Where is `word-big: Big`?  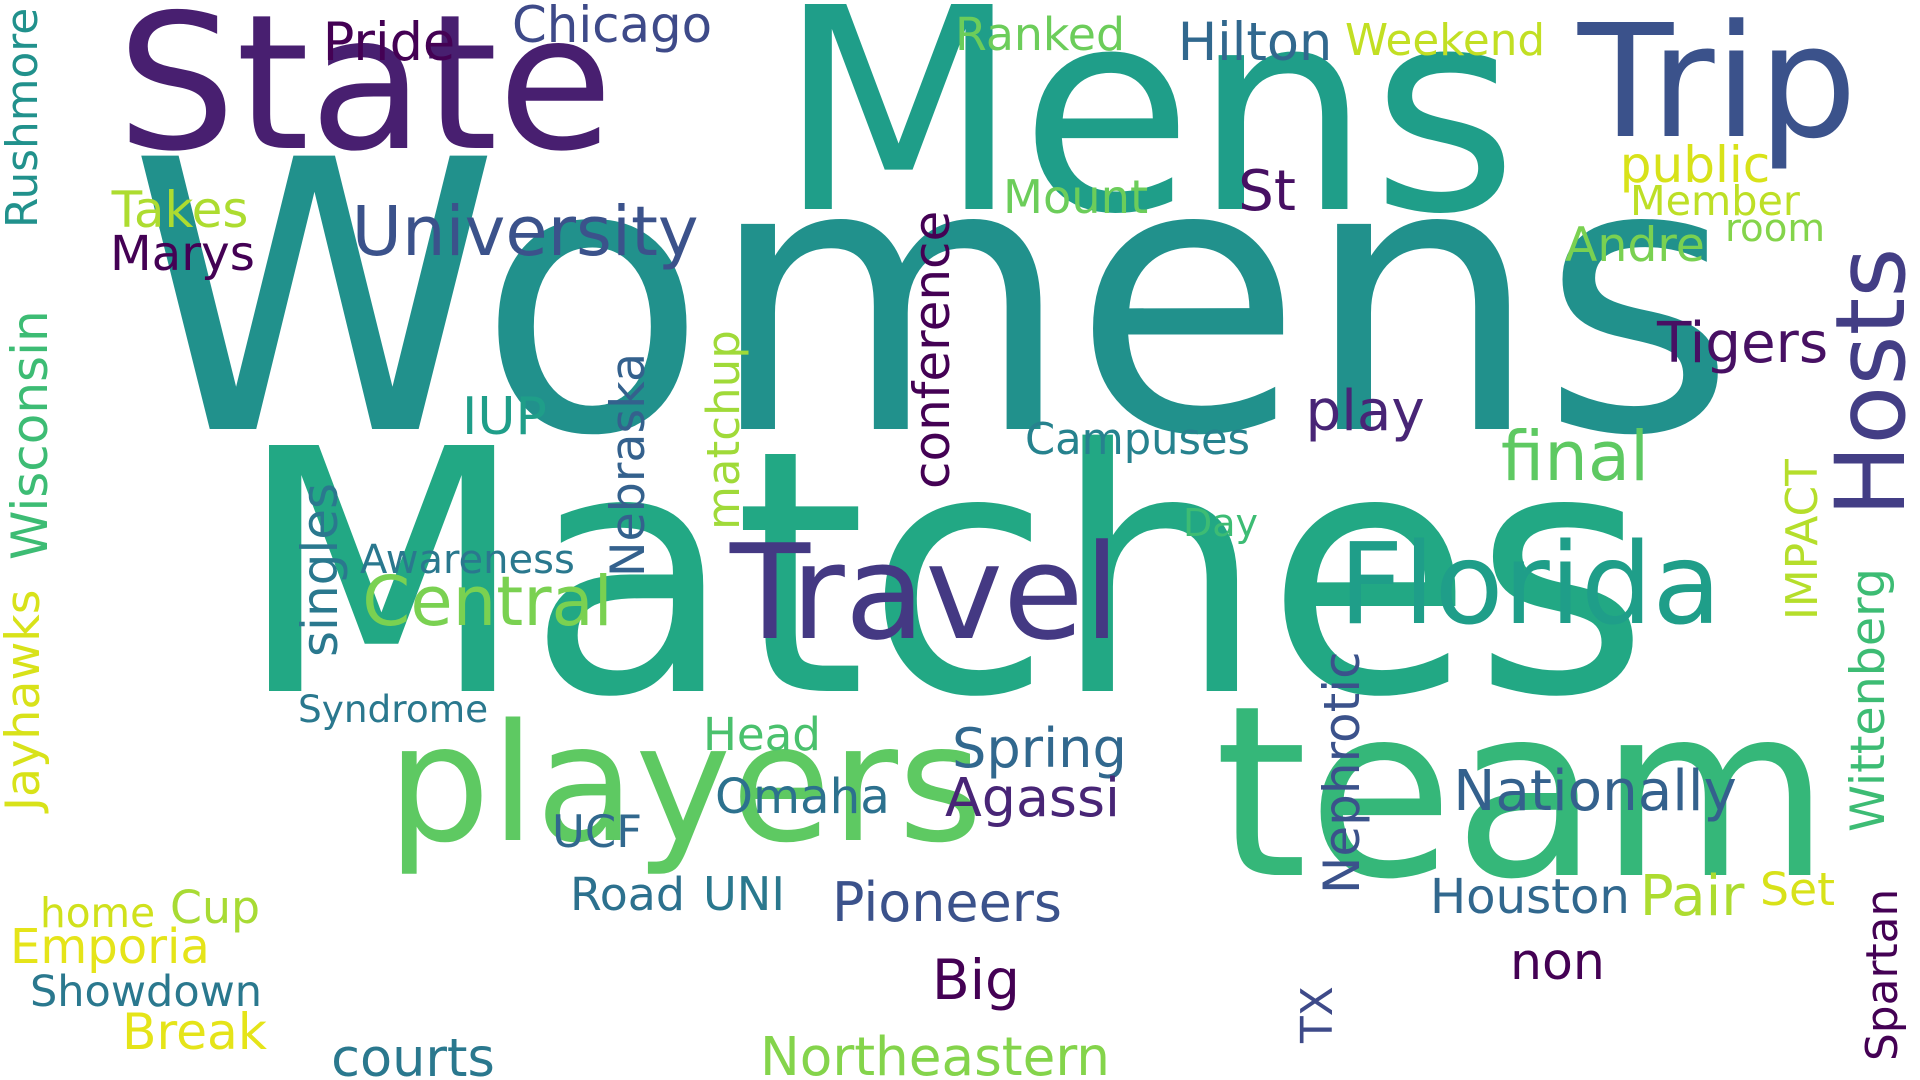
word-big: Big is located at coordinates (976, 980).